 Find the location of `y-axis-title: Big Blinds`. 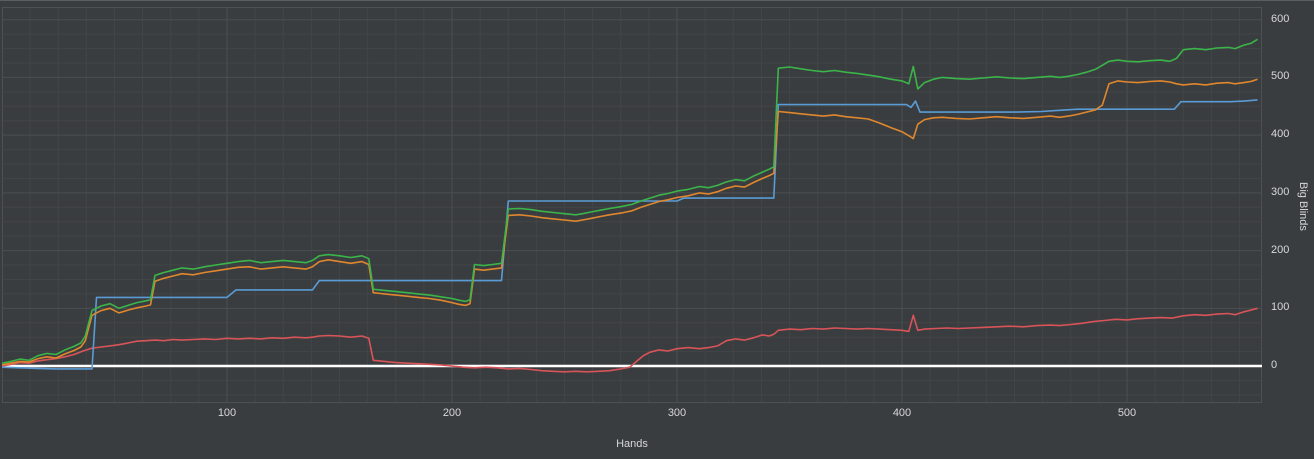

y-axis-title: Big Blinds is located at coordinates (1303, 206).